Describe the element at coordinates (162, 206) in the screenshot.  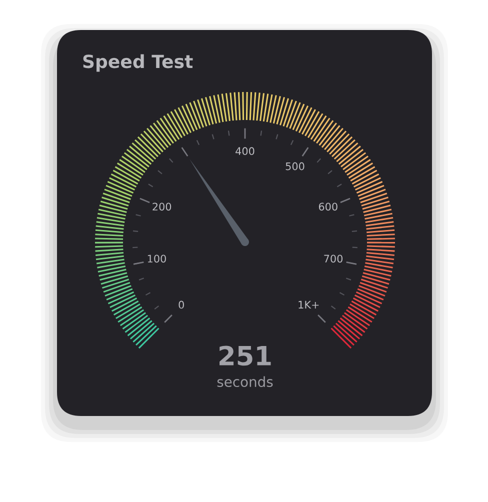
I see `text: 200` at that location.